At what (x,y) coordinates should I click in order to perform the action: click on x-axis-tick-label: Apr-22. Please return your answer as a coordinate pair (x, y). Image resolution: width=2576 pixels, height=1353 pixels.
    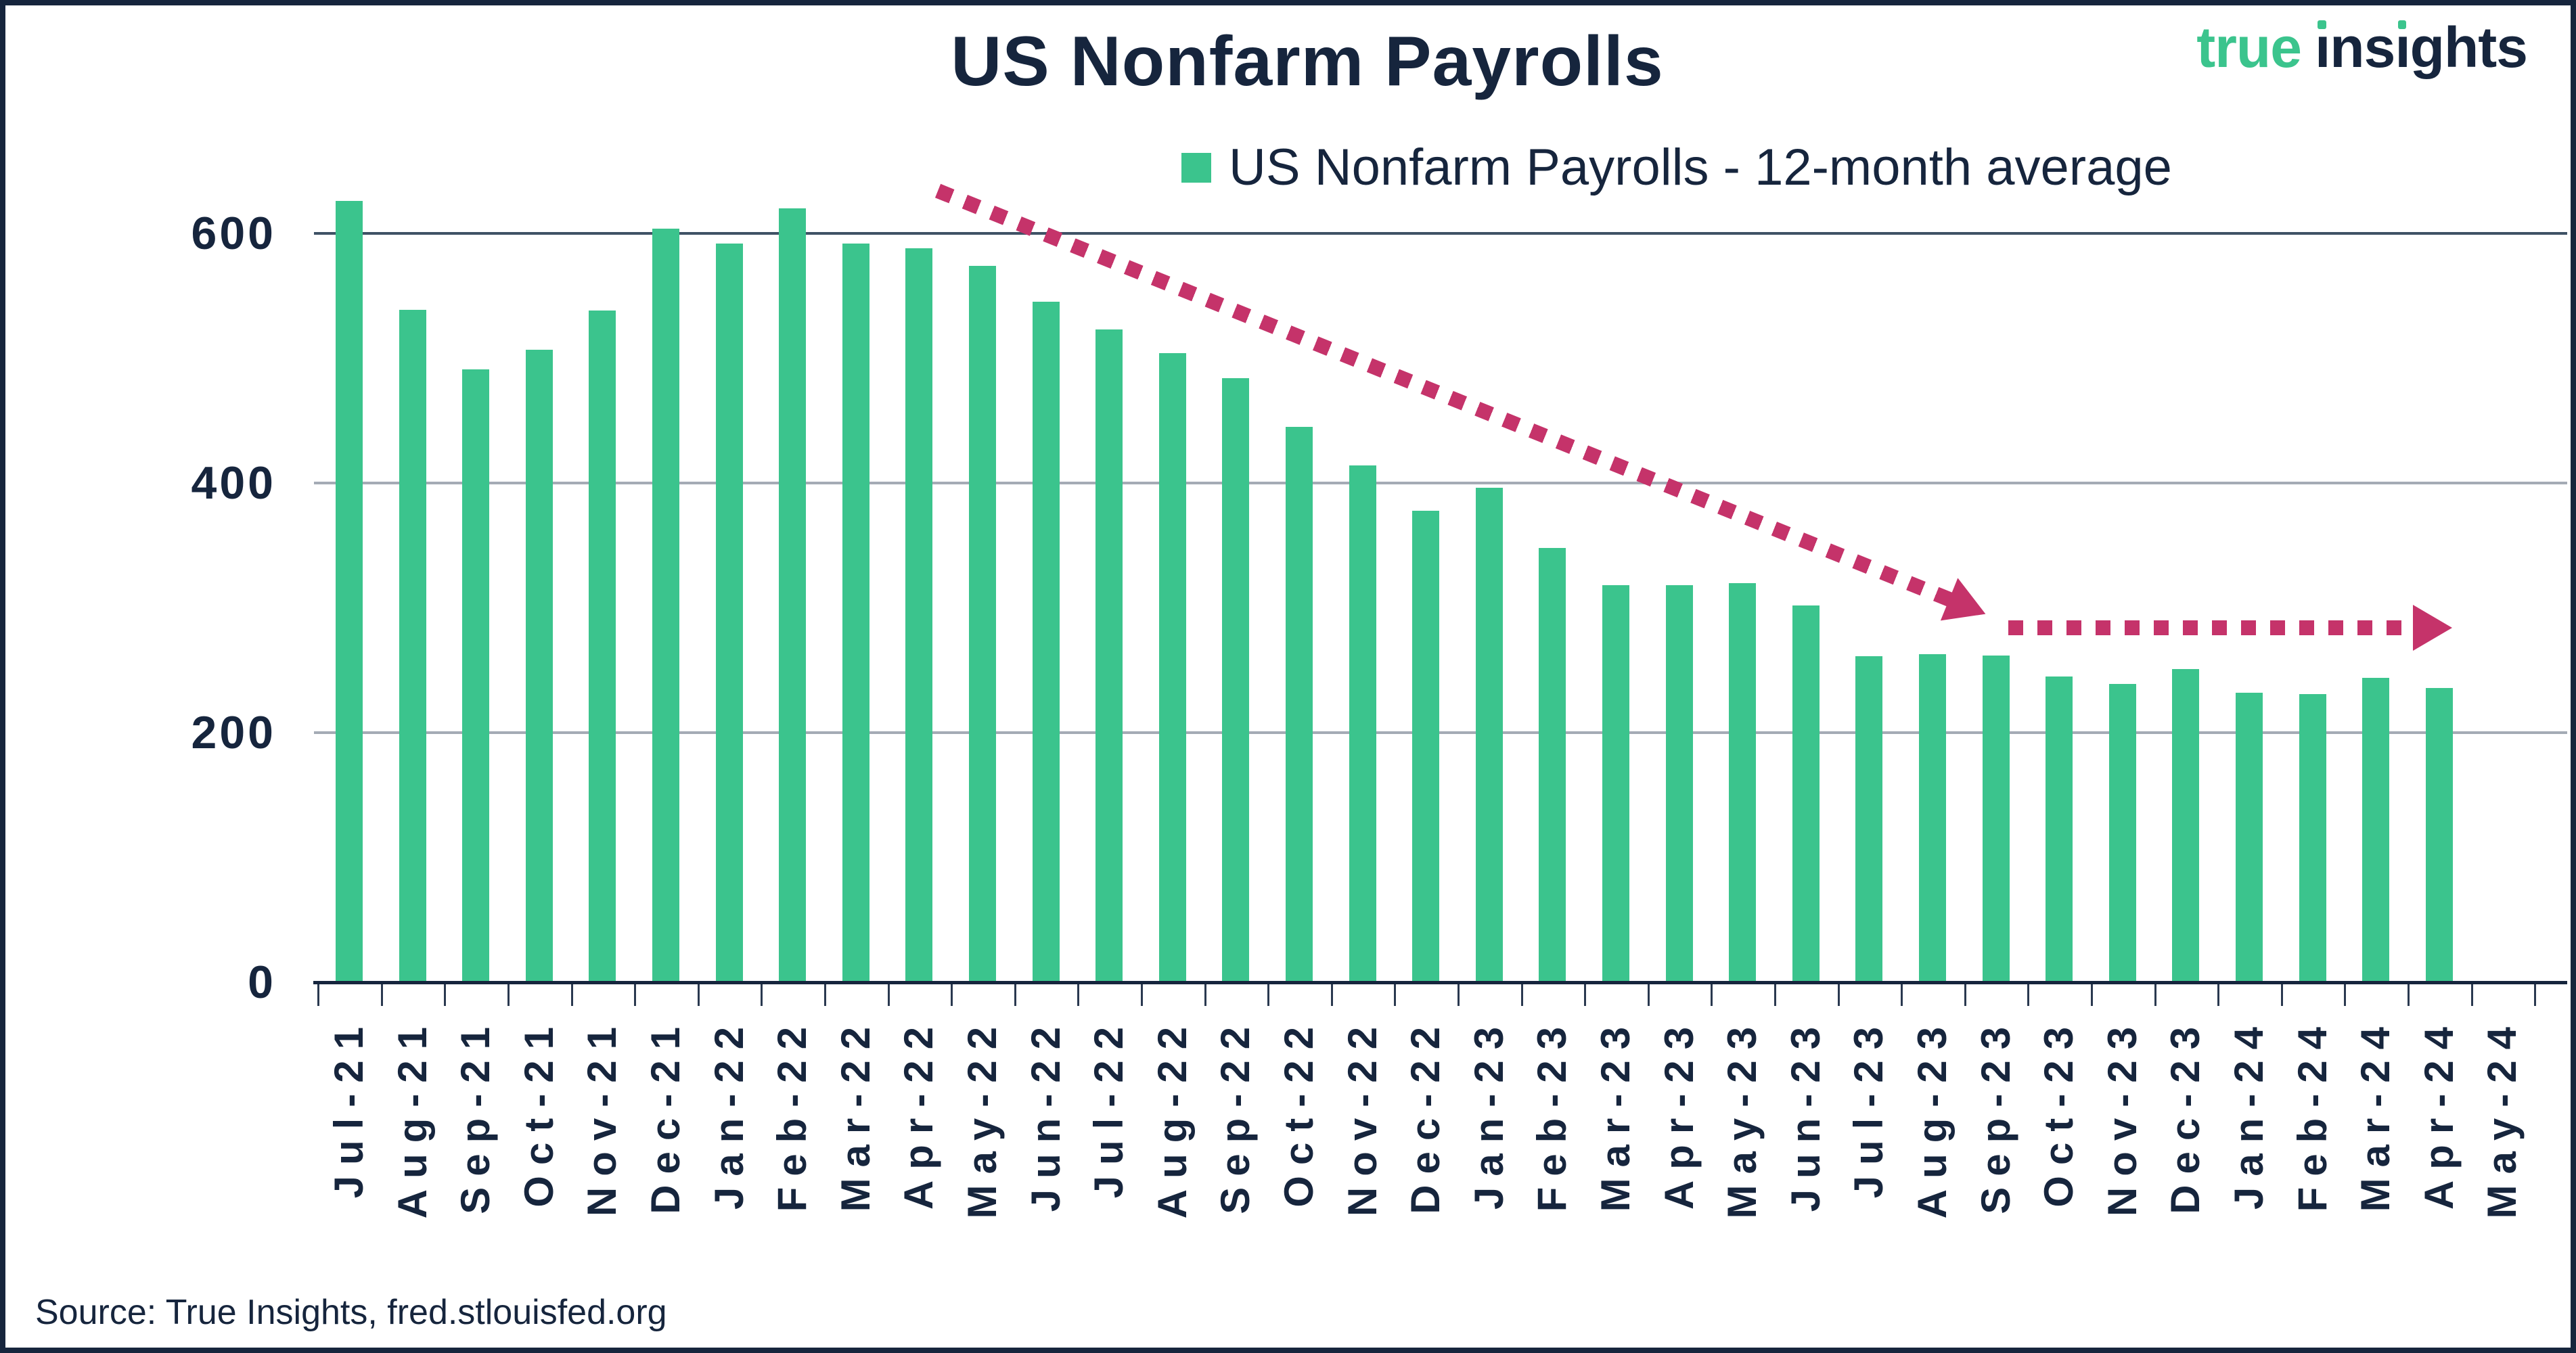
    Looking at the image, I should click on (919, 1113).